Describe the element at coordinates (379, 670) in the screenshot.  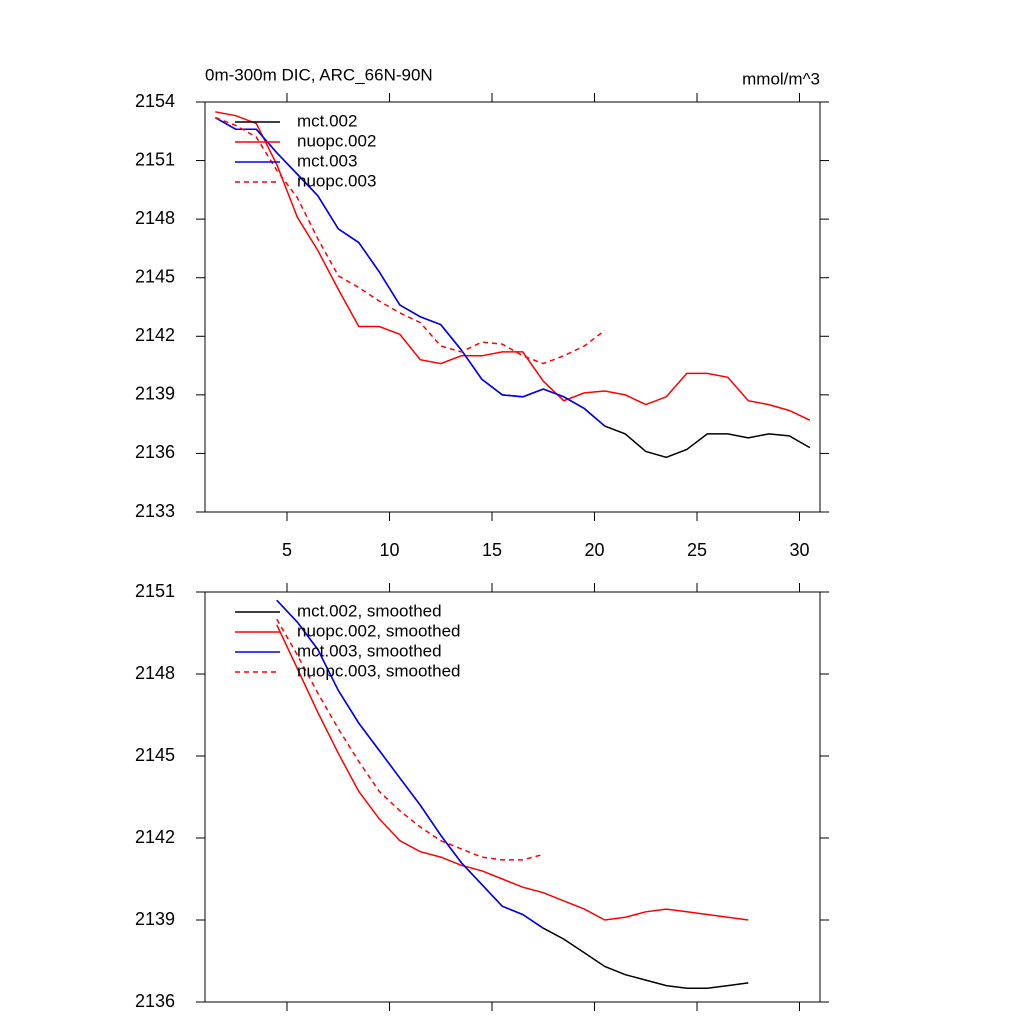
I see `legend-label: nuopc.003, smoothed` at that location.